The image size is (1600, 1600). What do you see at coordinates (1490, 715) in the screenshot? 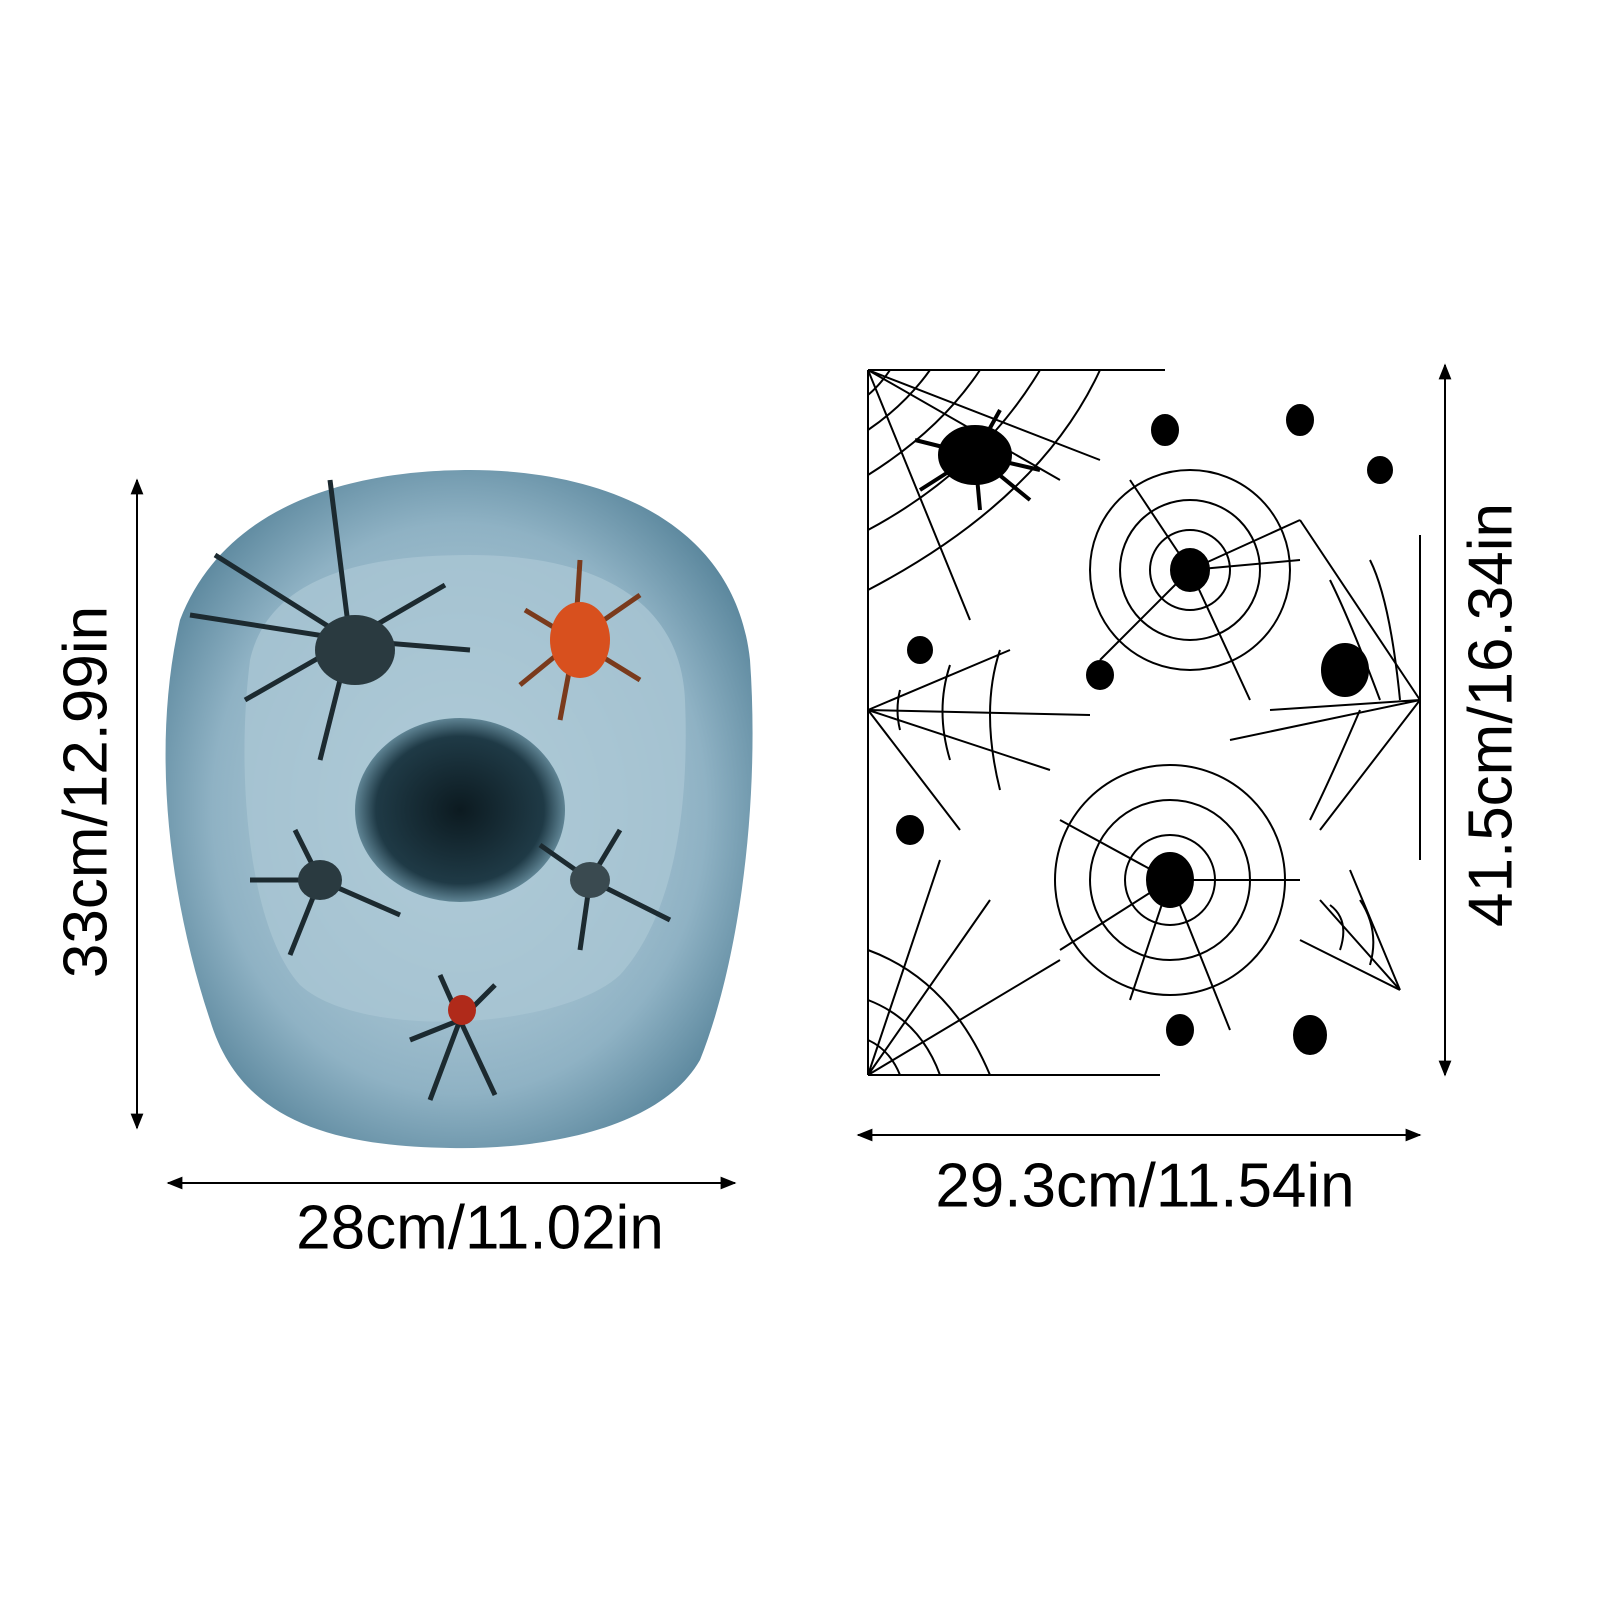
I see `height-label: 41.5cm/16.34in` at bounding box center [1490, 715].